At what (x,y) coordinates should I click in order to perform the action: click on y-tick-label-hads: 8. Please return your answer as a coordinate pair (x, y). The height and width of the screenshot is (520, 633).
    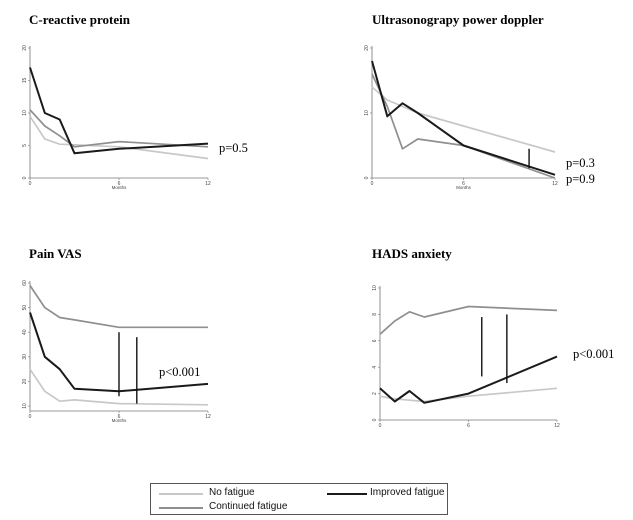
    Looking at the image, I should click on (375, 314).